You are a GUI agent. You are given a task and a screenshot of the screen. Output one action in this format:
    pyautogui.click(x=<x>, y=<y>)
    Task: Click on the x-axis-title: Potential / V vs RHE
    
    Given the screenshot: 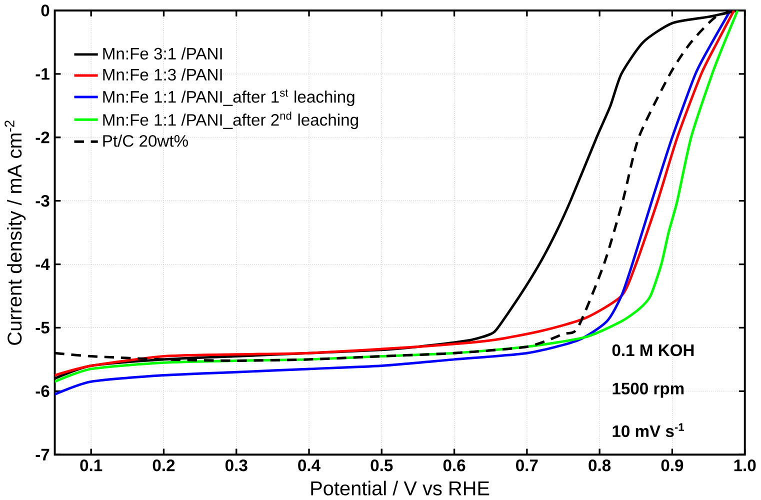 What is the action you would take?
    pyautogui.click(x=400, y=488)
    